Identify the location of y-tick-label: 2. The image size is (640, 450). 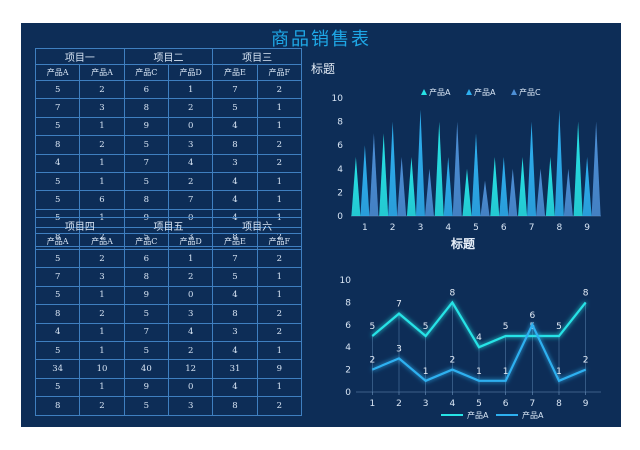
(340, 193).